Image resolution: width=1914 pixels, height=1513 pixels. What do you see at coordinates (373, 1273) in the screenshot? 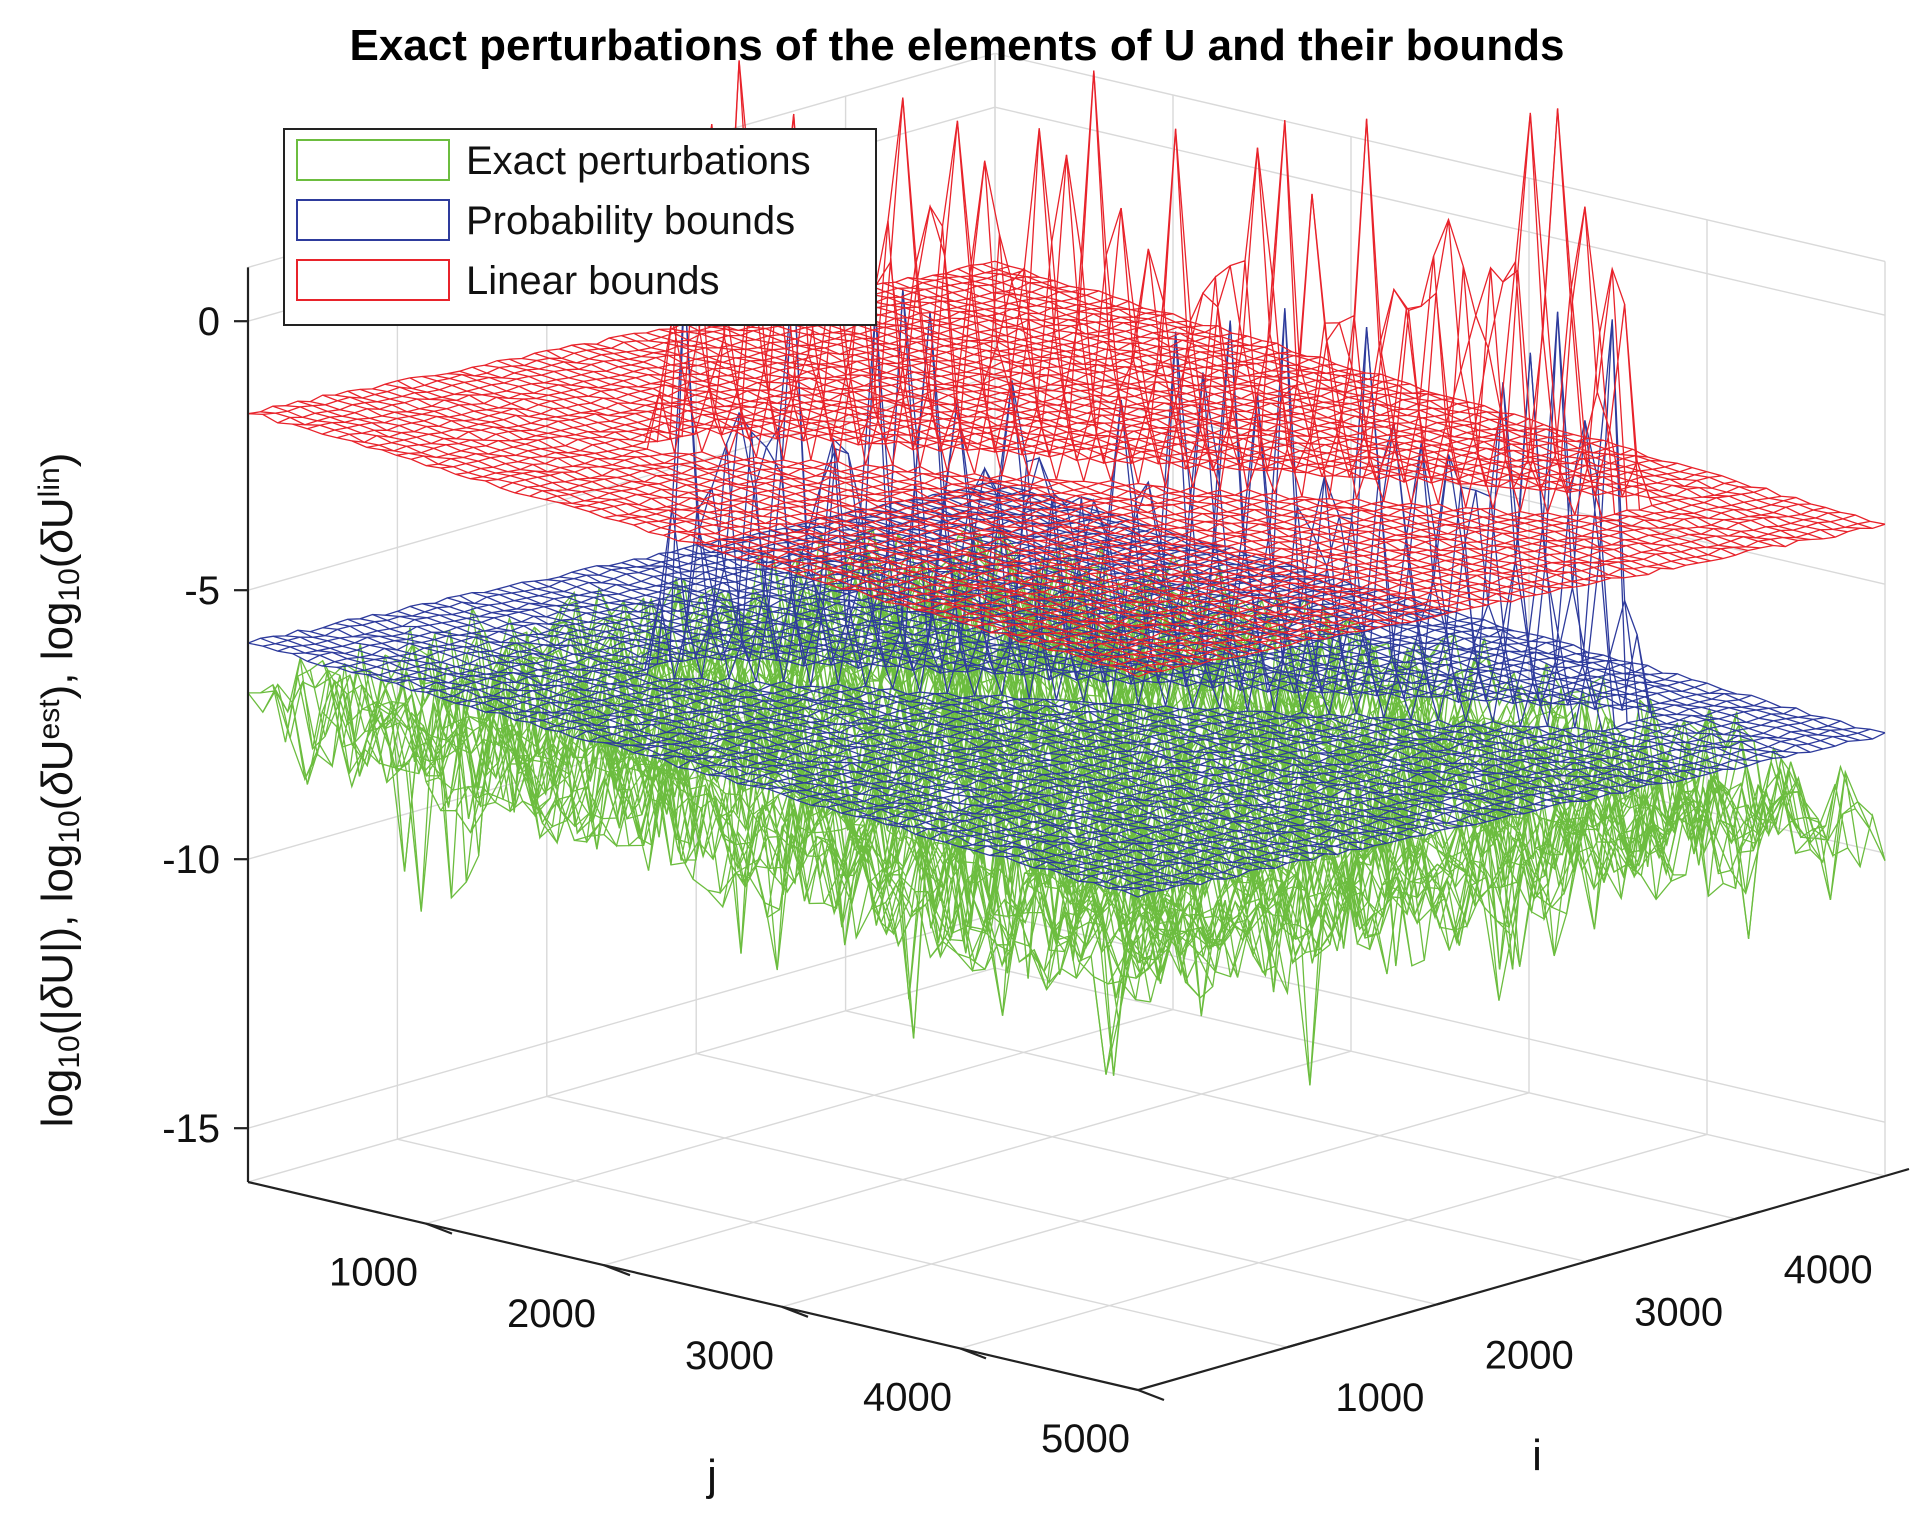
I see `x-tick-label: 1000` at bounding box center [373, 1273].